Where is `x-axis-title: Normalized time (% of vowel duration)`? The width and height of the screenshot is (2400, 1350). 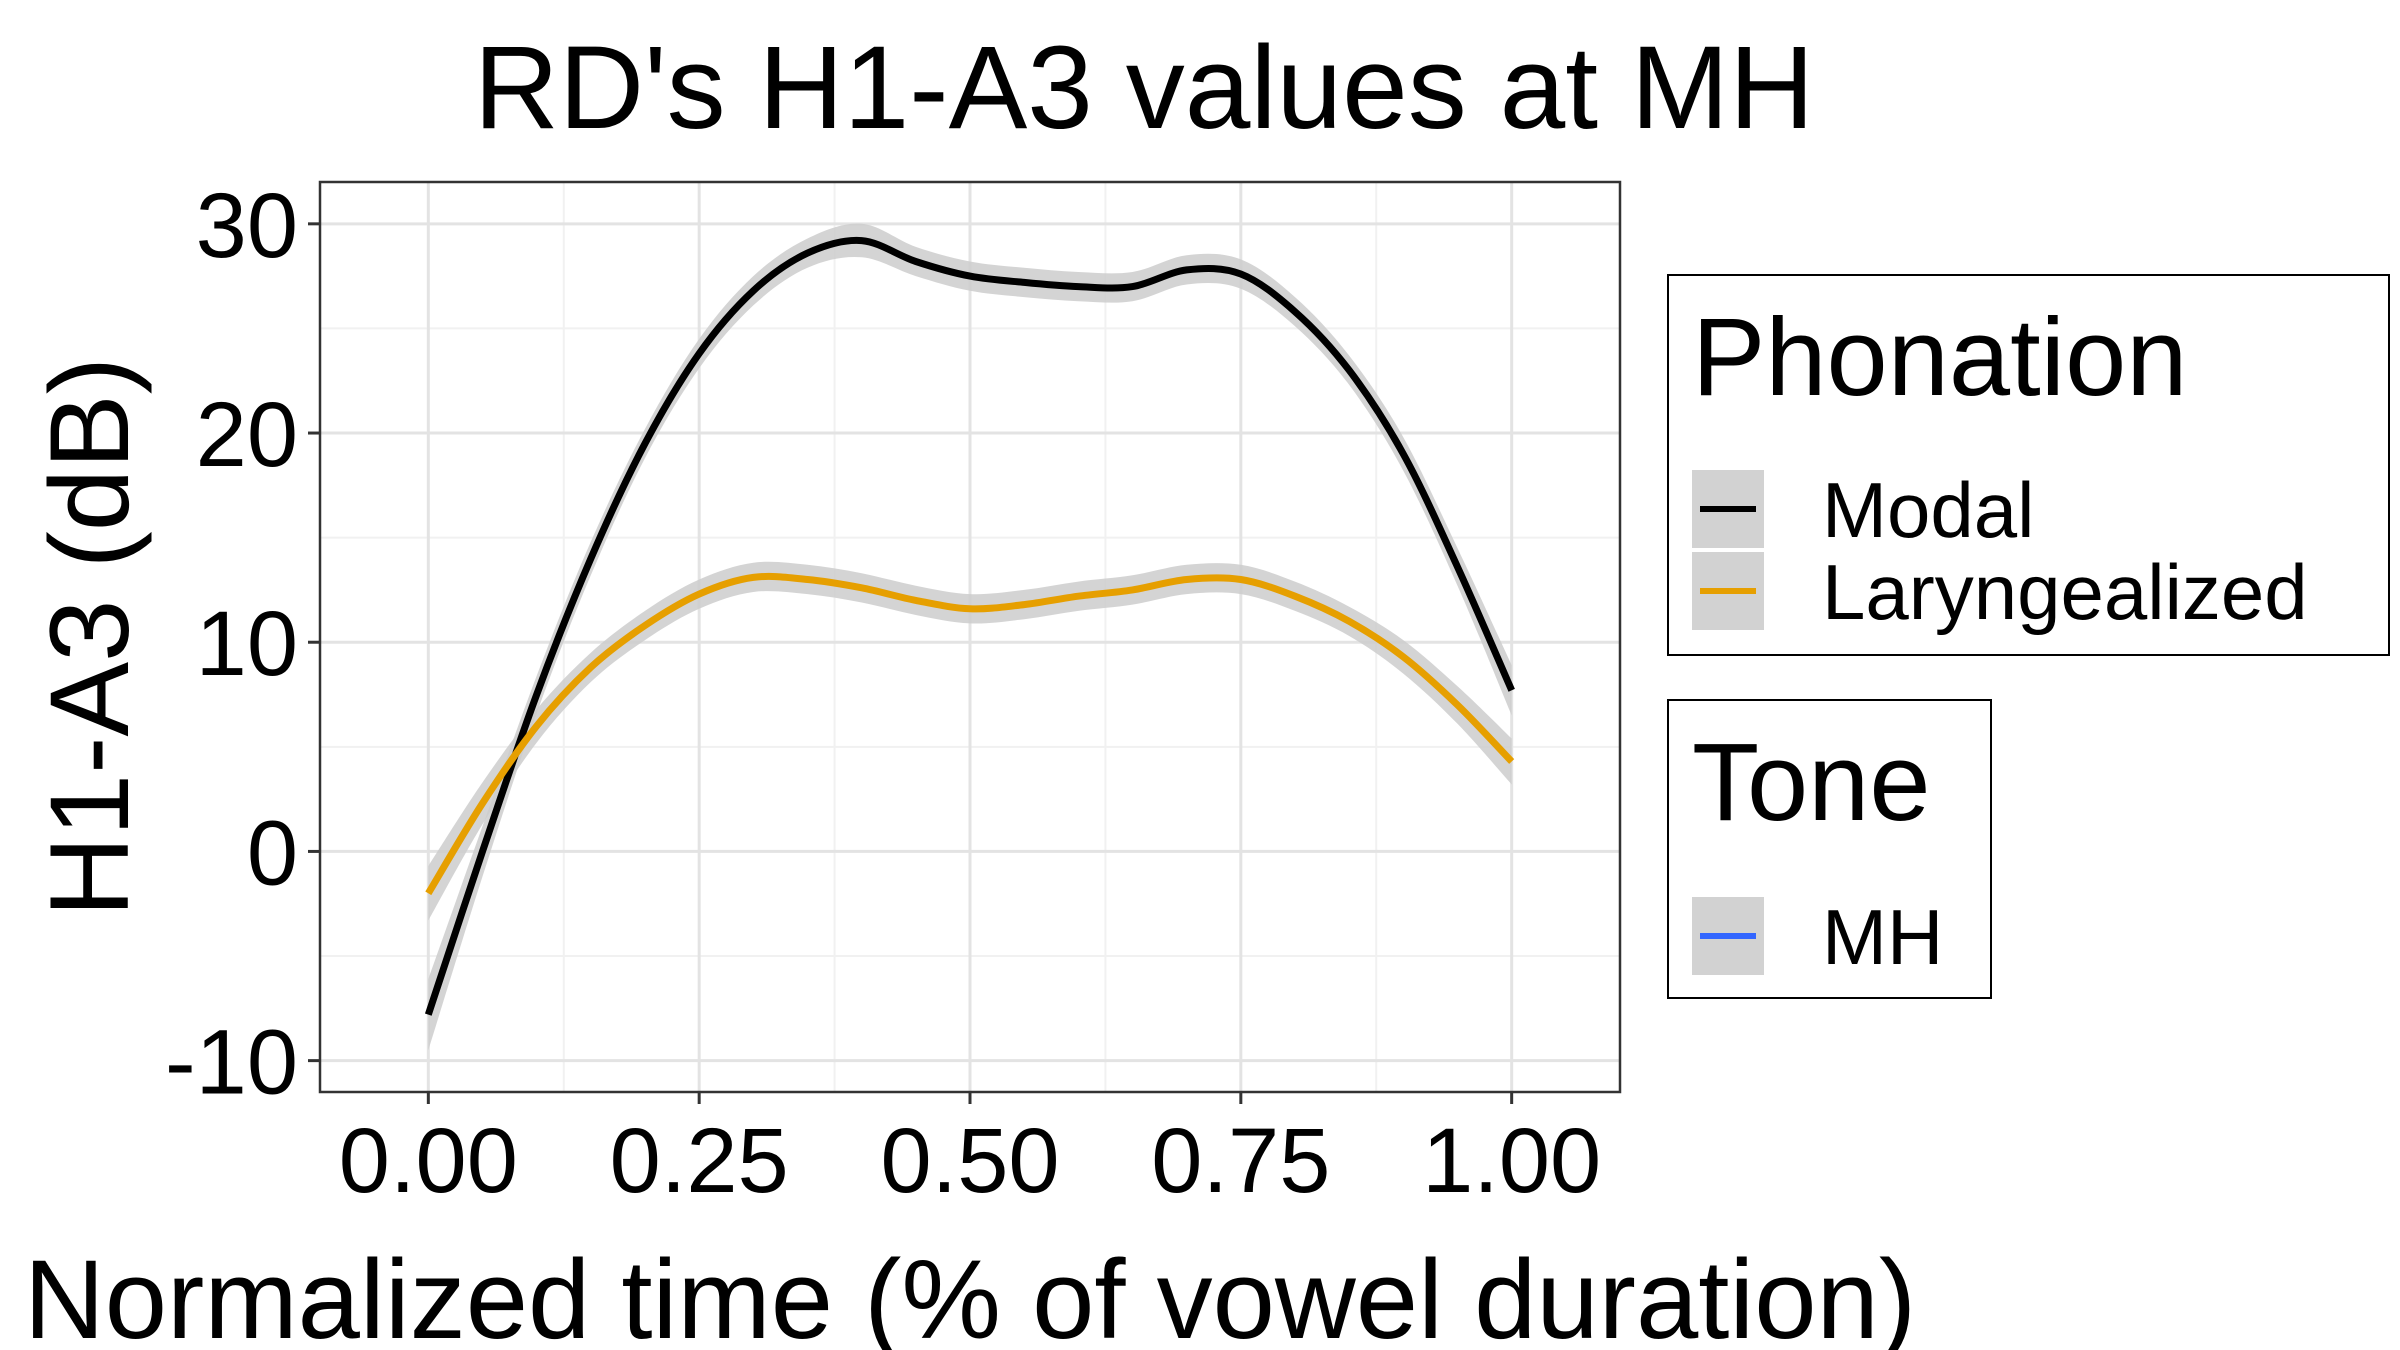
x-axis-title: Normalized time (% of vowel duration) is located at coordinates (970, 1293).